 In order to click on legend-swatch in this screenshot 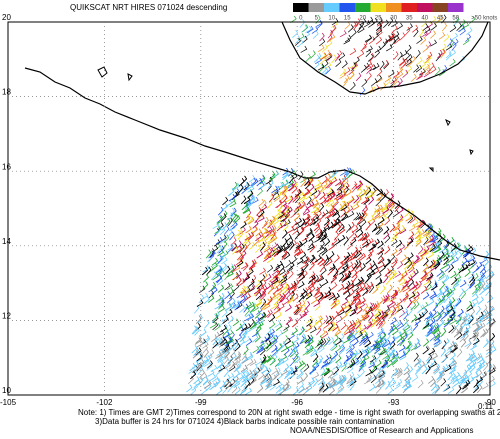, I will do `click(425, 7)`.